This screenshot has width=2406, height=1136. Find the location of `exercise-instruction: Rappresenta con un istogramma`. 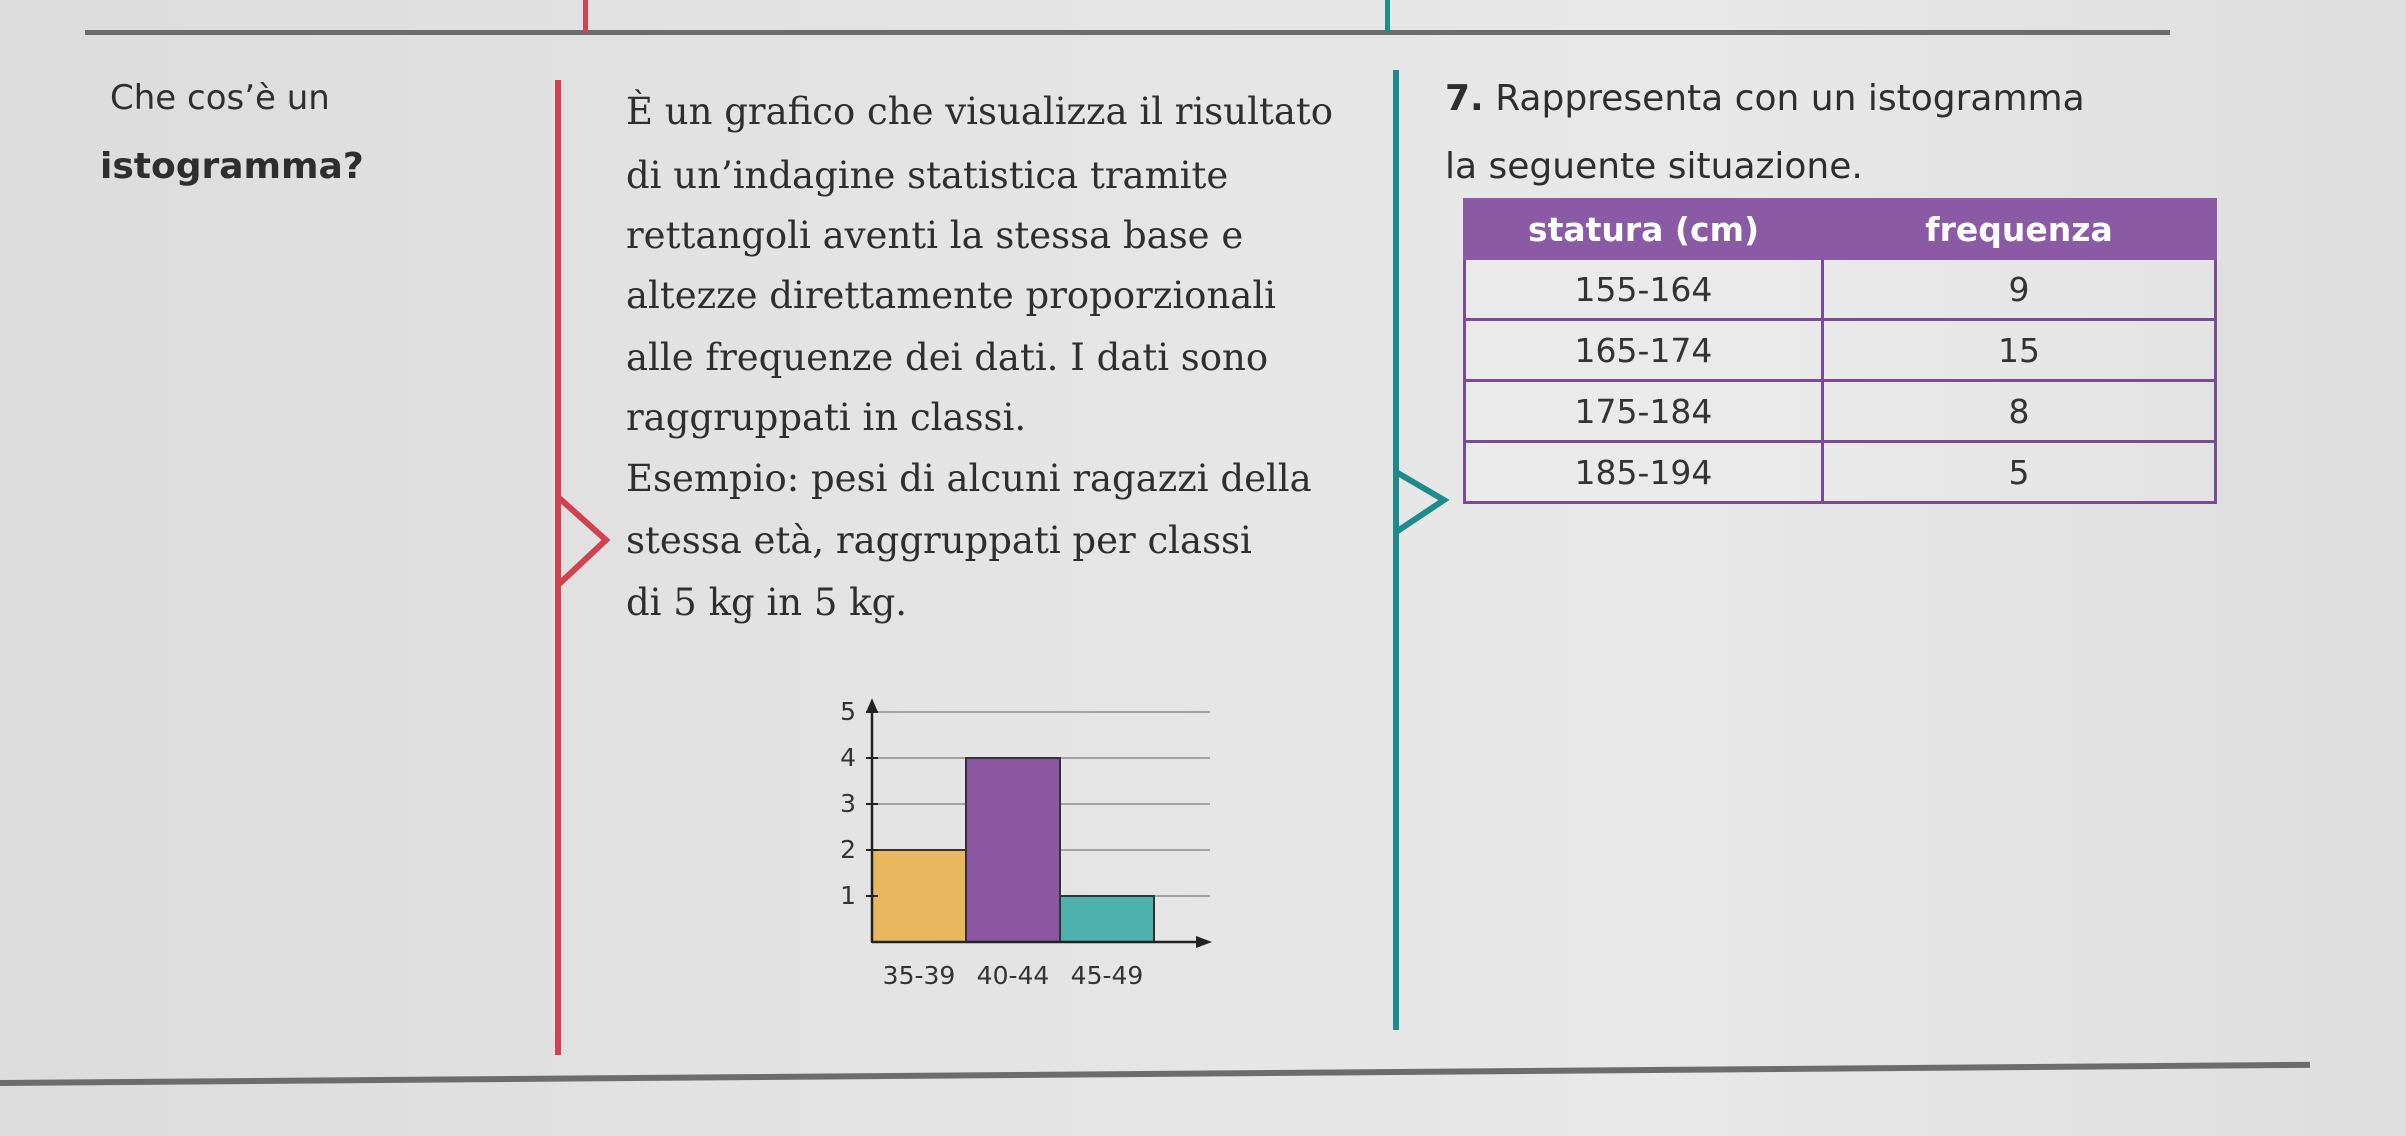

exercise-instruction: Rappresenta con un istogramma is located at coordinates (1790, 98).